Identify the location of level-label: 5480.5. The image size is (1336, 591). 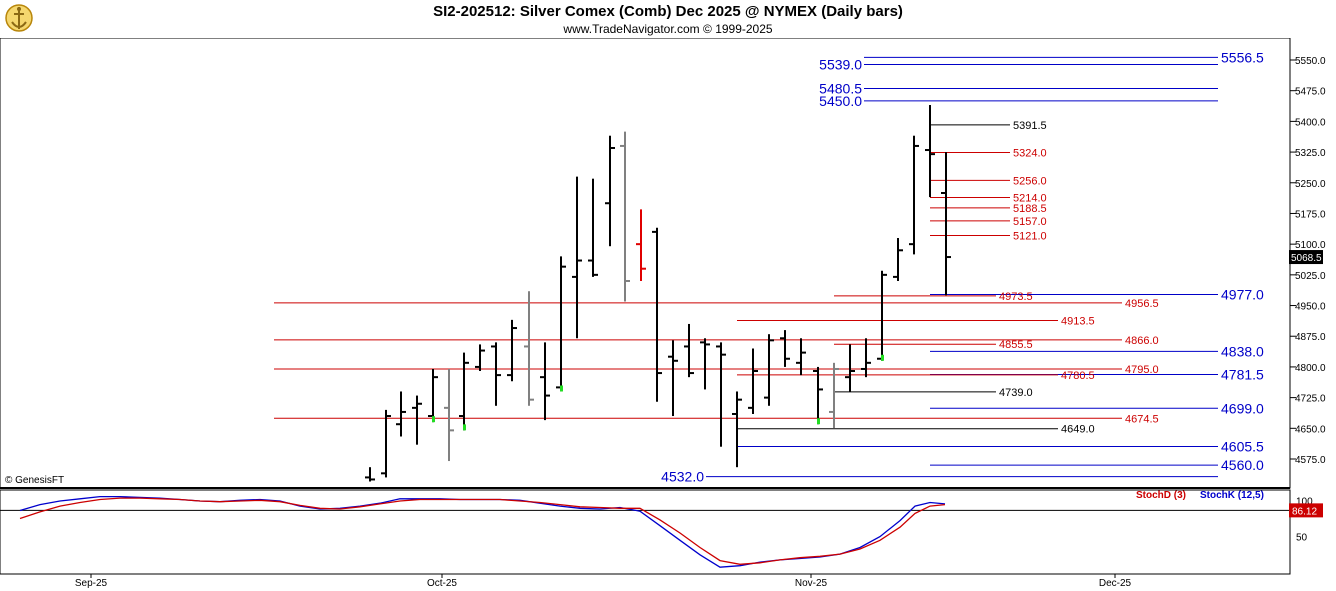
(840, 88).